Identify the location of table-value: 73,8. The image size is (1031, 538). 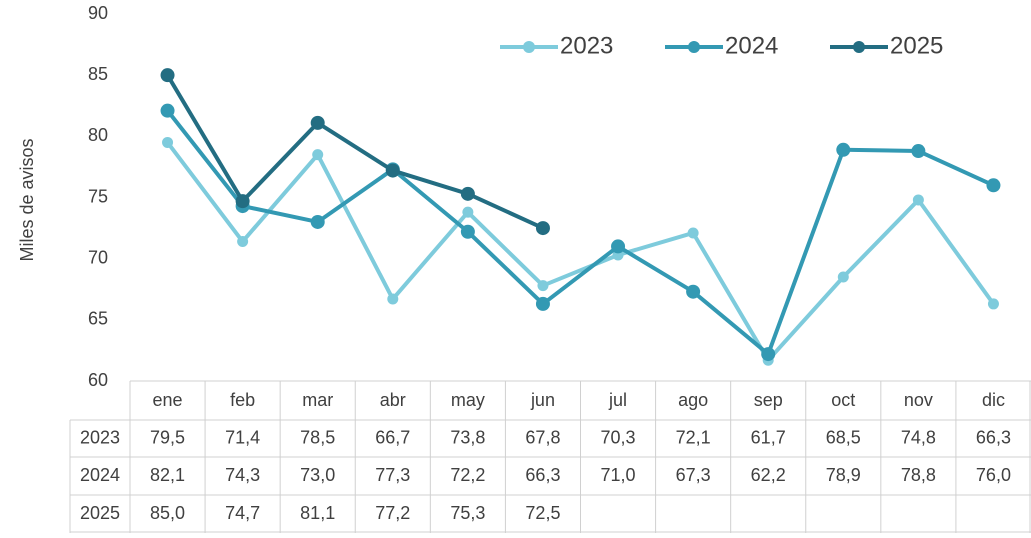
(467, 437).